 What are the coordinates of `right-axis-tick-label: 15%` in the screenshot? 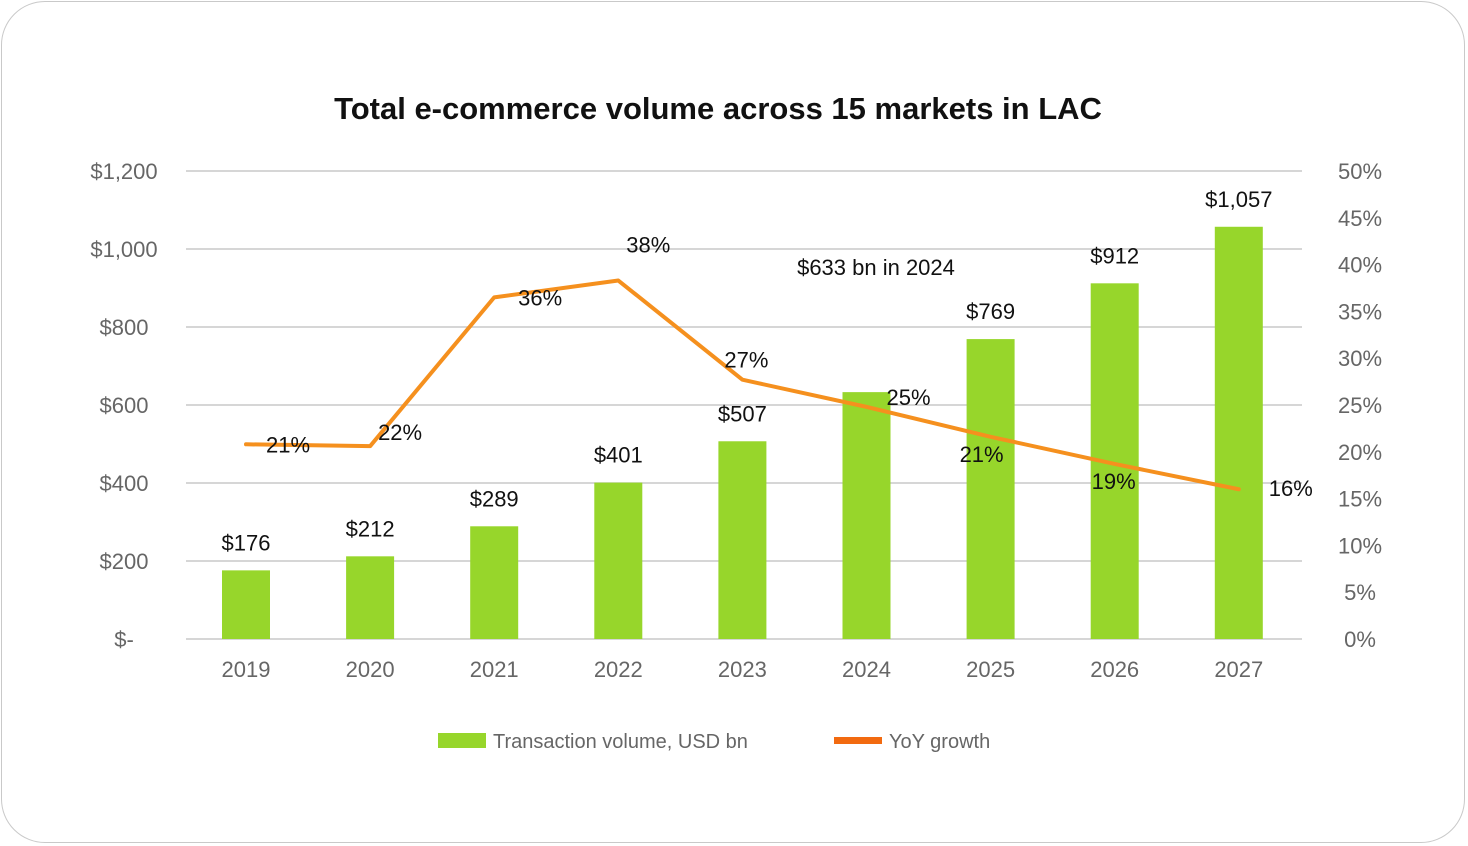 It's located at (1360, 499).